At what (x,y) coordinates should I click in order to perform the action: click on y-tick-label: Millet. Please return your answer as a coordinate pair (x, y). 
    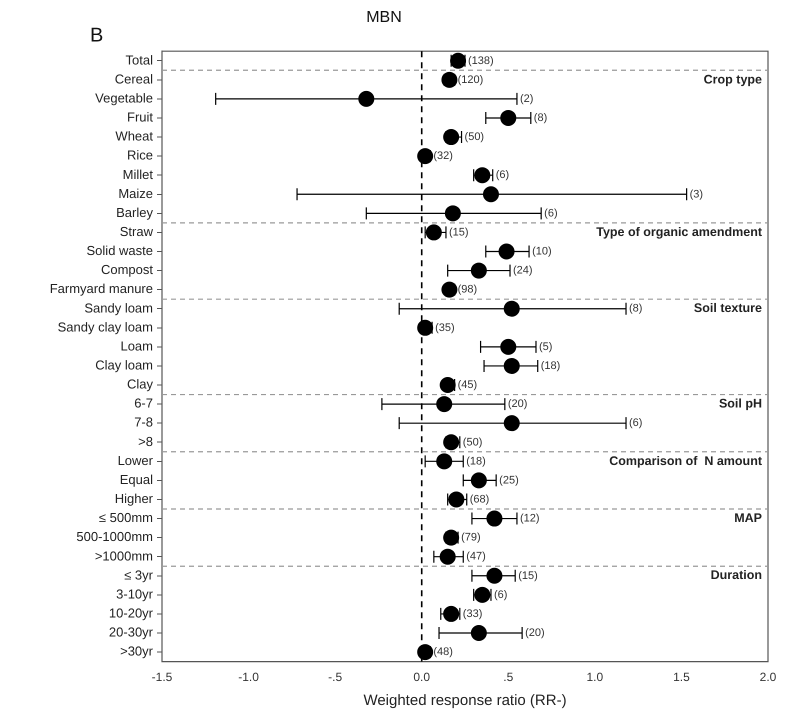
    Looking at the image, I should click on (138, 174).